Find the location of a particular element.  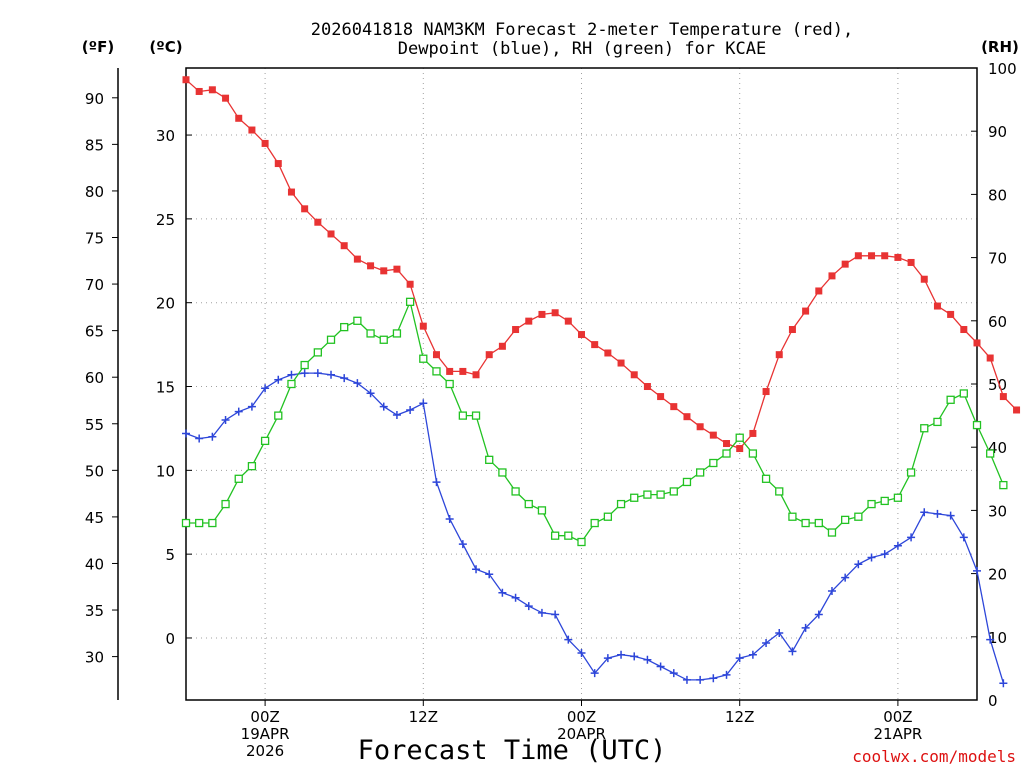

x-axis-label: Forecast Time (UTC) is located at coordinates (512, 750).